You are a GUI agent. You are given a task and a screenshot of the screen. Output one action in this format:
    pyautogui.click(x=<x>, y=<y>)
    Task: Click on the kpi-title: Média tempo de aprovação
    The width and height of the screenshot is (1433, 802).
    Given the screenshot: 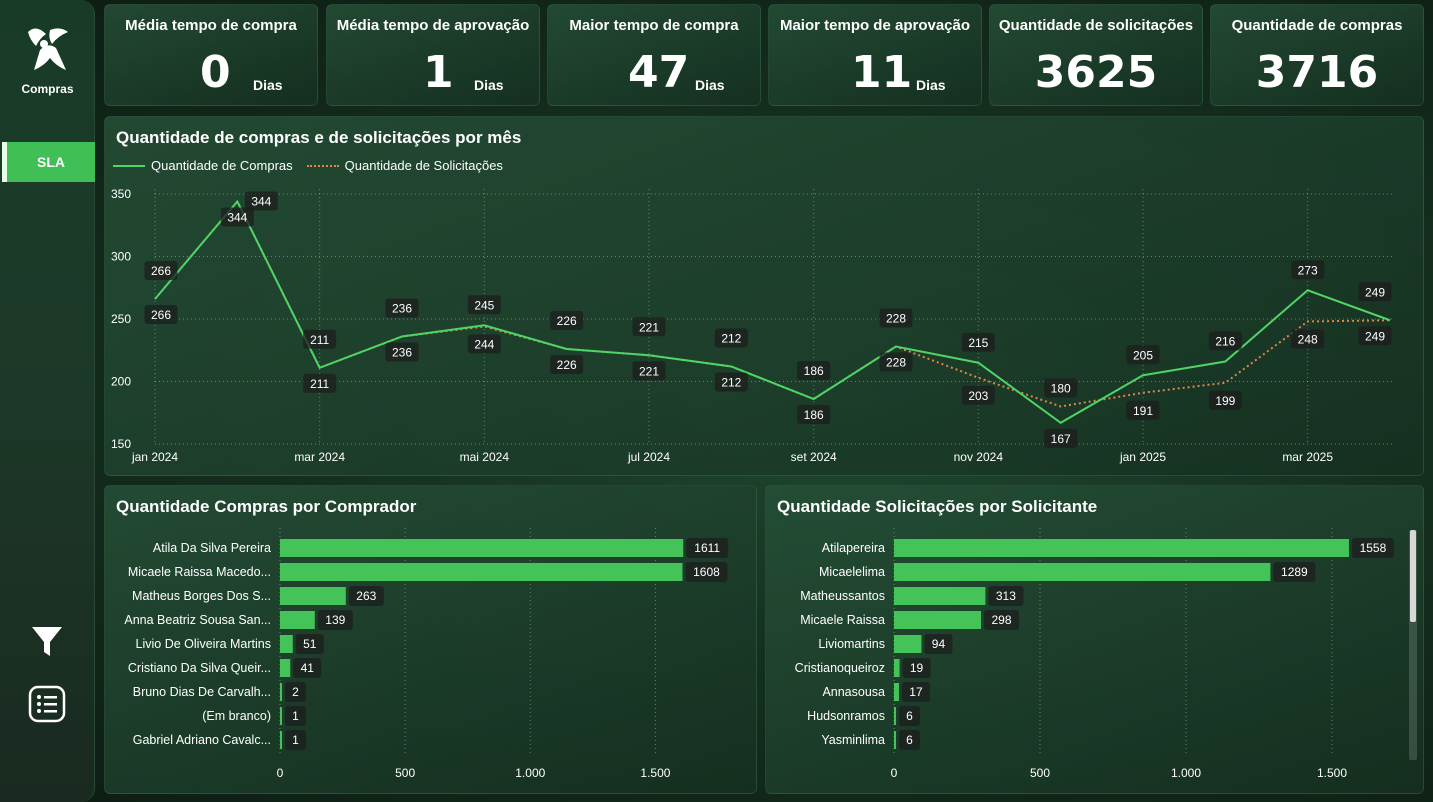 What is the action you would take?
    pyautogui.click(x=433, y=25)
    